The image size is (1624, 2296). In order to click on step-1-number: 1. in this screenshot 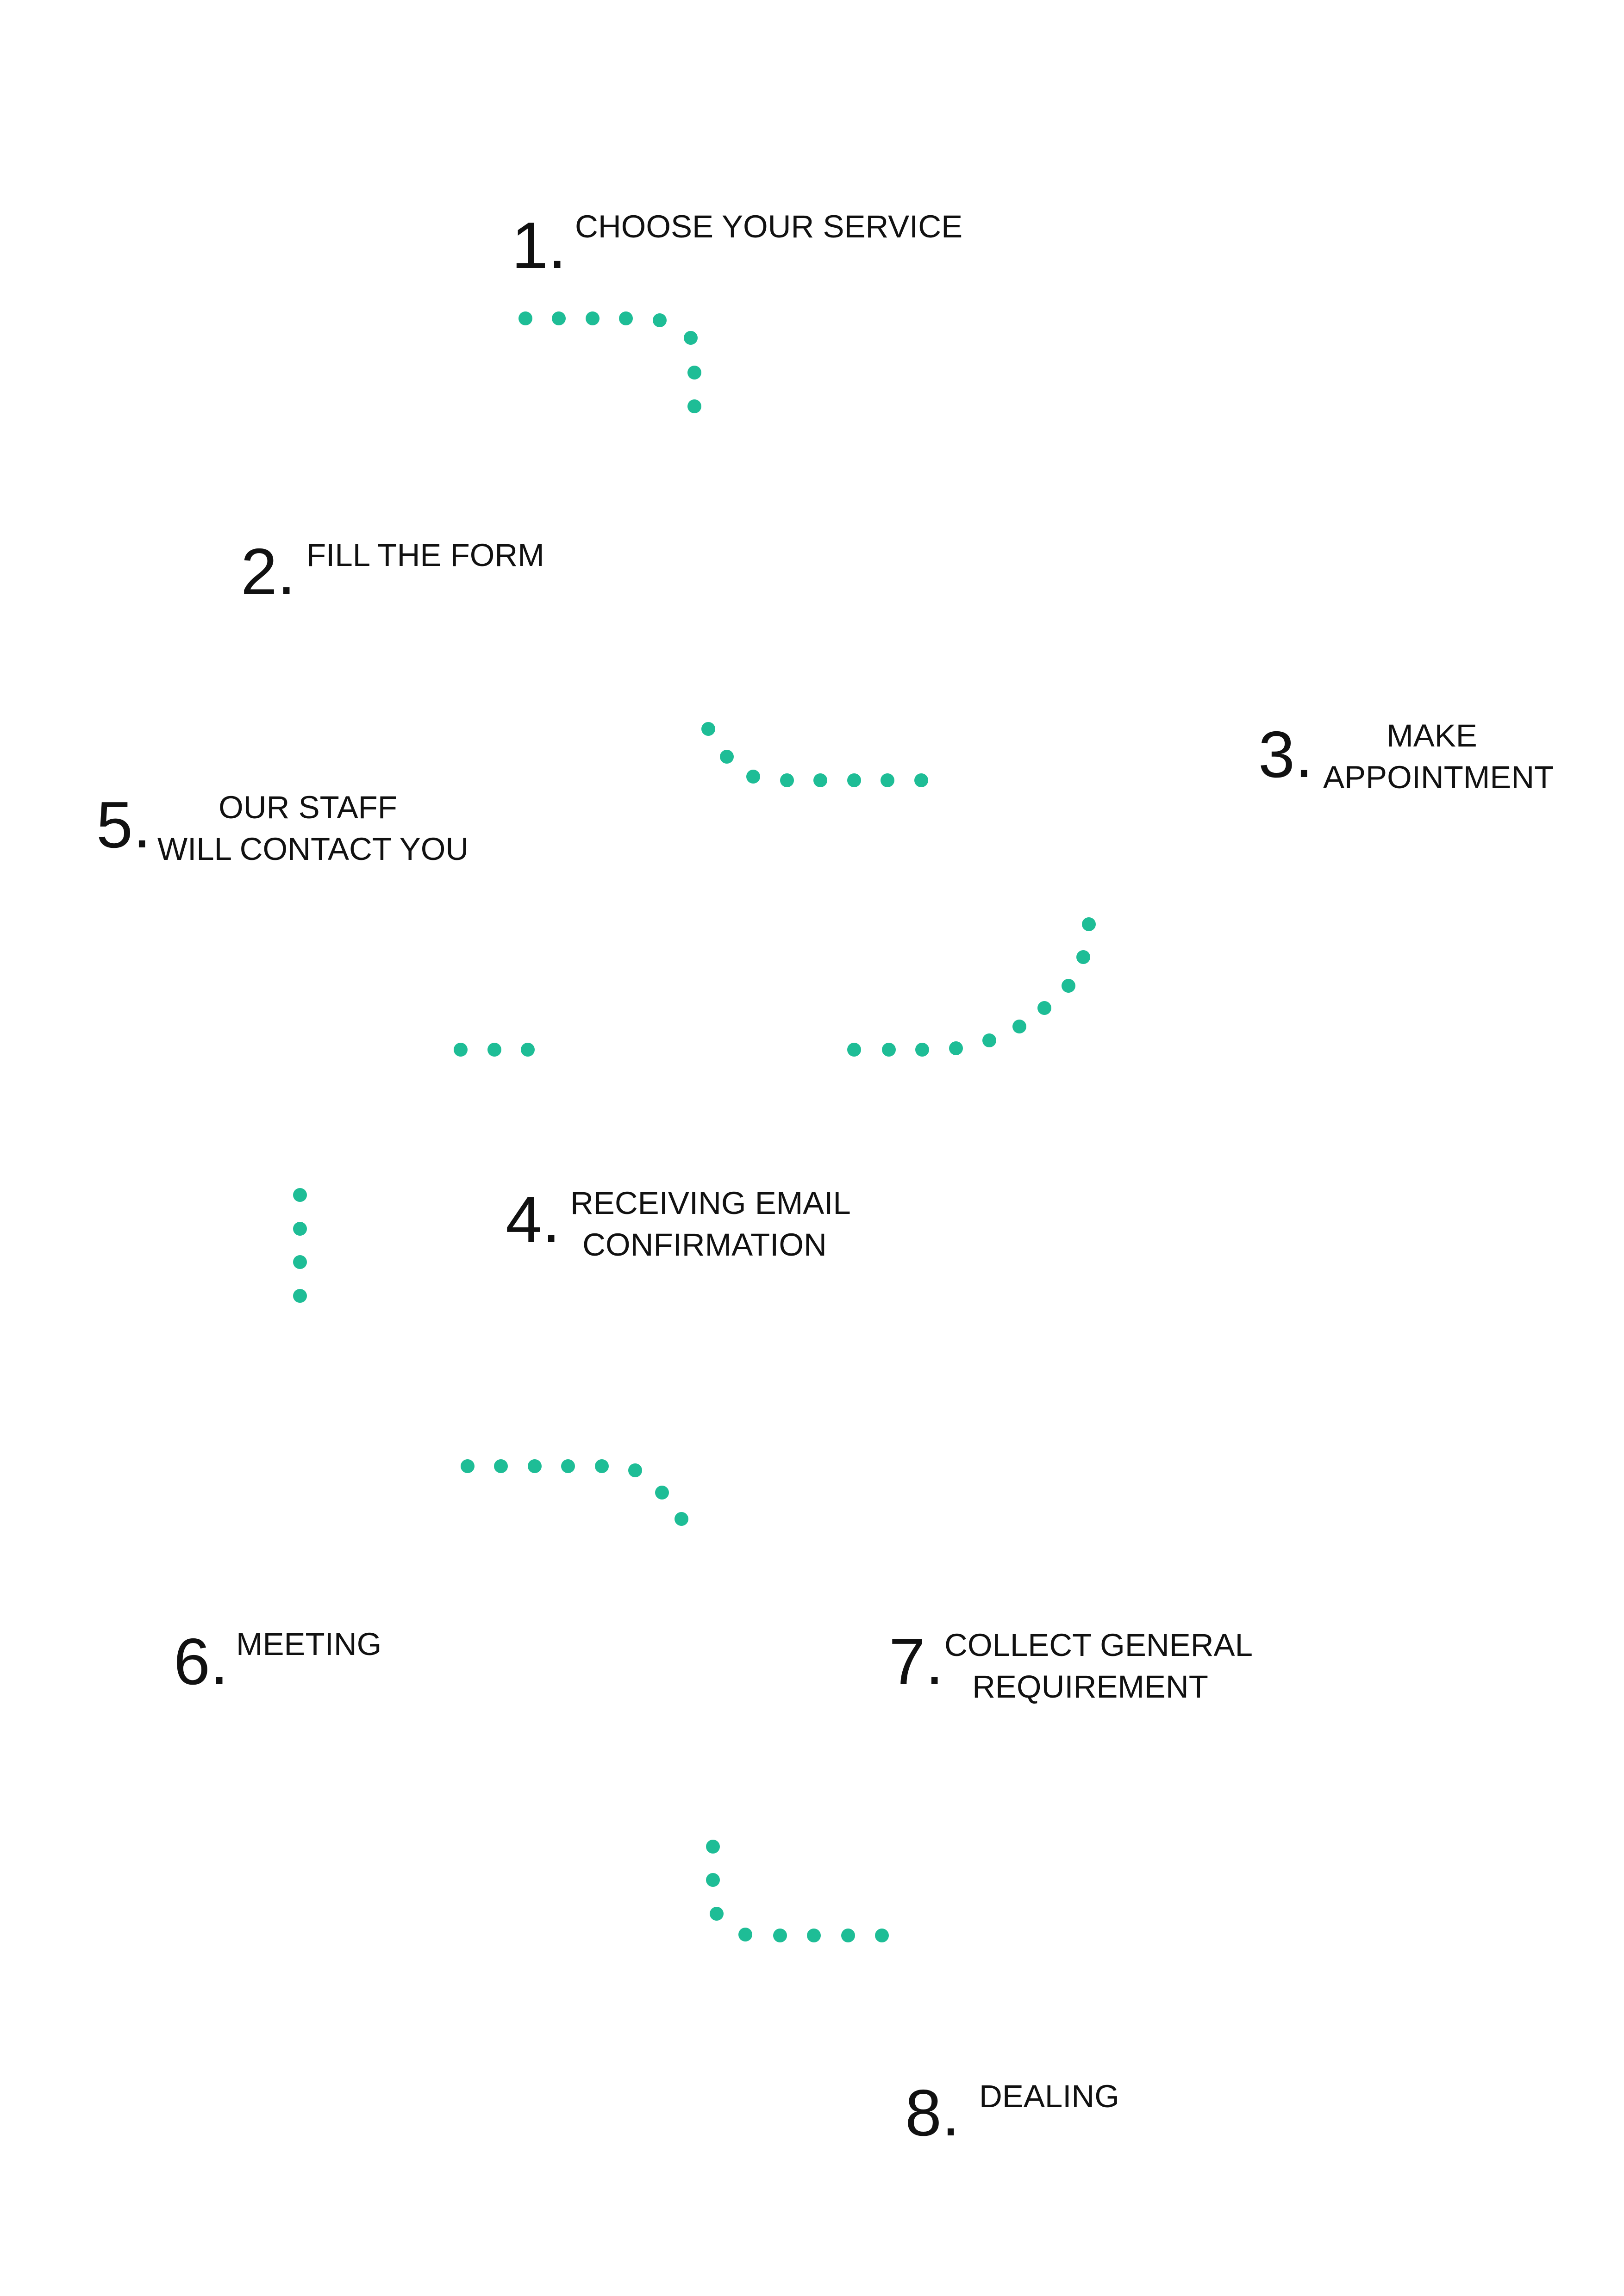, I will do `click(539, 245)`.